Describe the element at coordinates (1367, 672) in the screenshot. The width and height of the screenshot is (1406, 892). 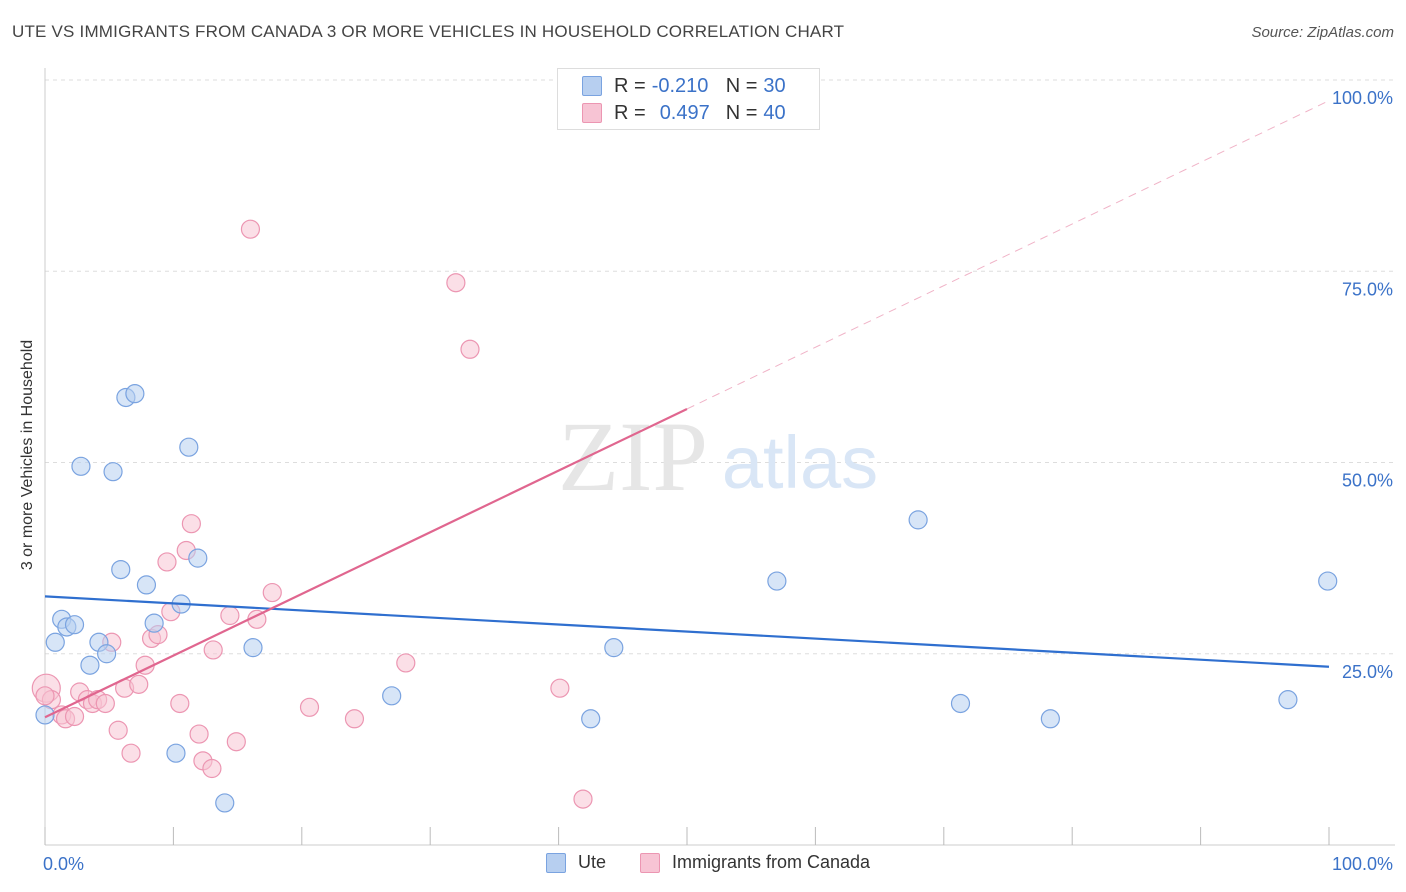
I see `y-tick-label-0: 25.0%` at that location.